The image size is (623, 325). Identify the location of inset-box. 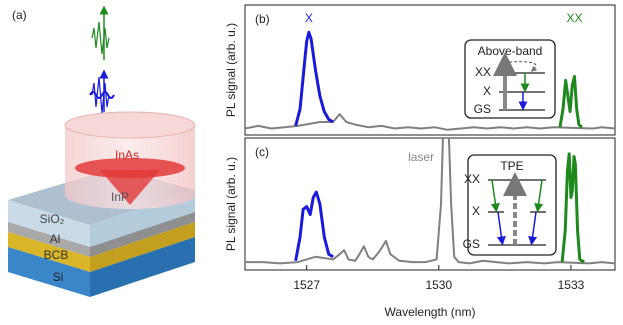
(510, 79).